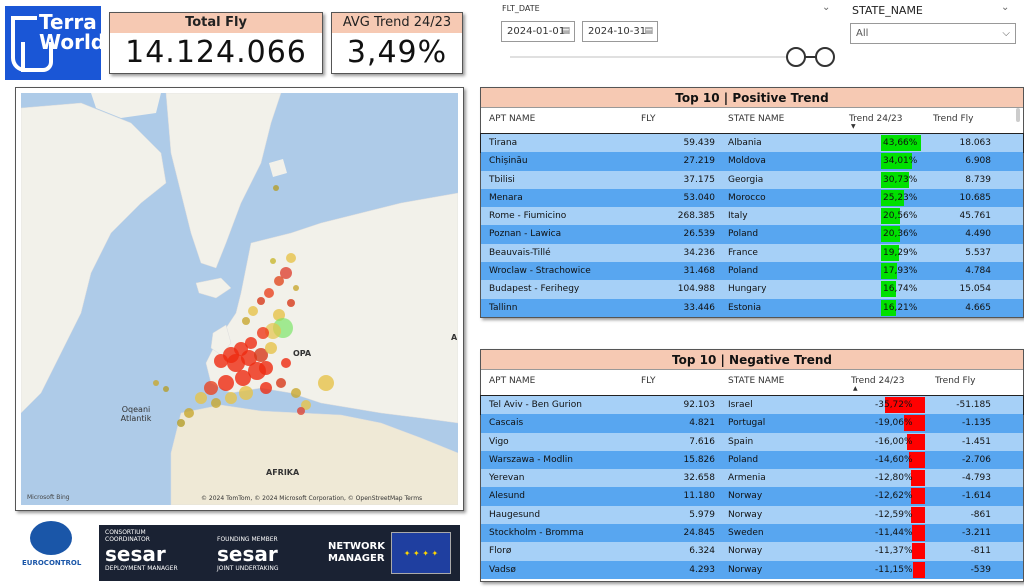 The height and width of the screenshot is (588, 1024). What do you see at coordinates (745, 143) in the screenshot?
I see `cell-state-name: Albania` at bounding box center [745, 143].